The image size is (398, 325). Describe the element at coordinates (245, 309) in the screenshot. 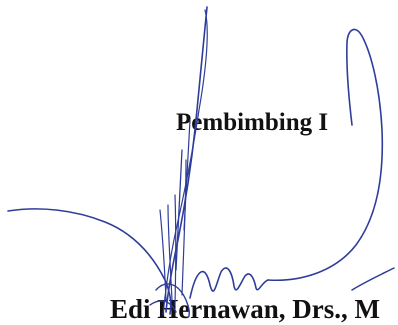

I see `signer-name: Edi Hernawan, Drs., M` at that location.